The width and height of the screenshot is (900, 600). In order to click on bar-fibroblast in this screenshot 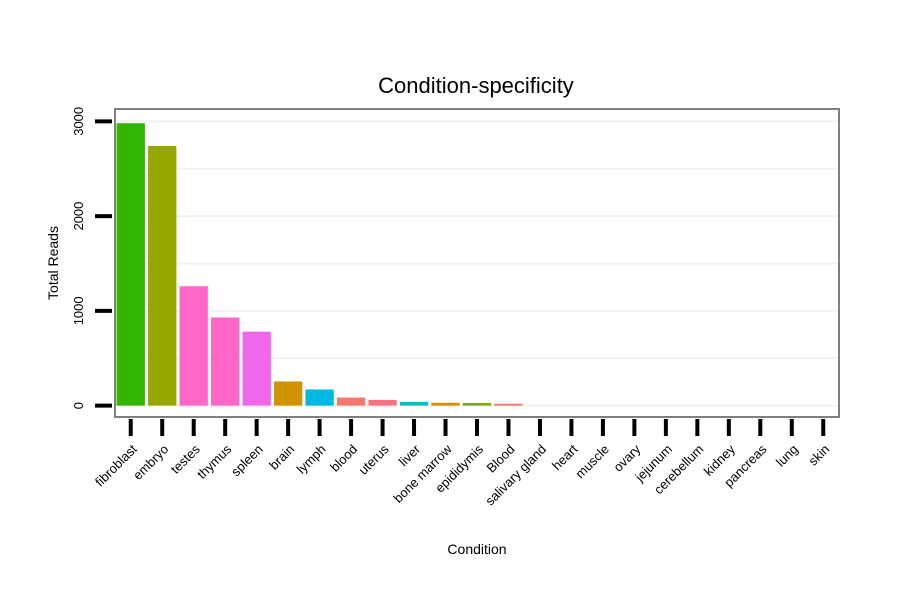, I will do `click(130, 264)`.